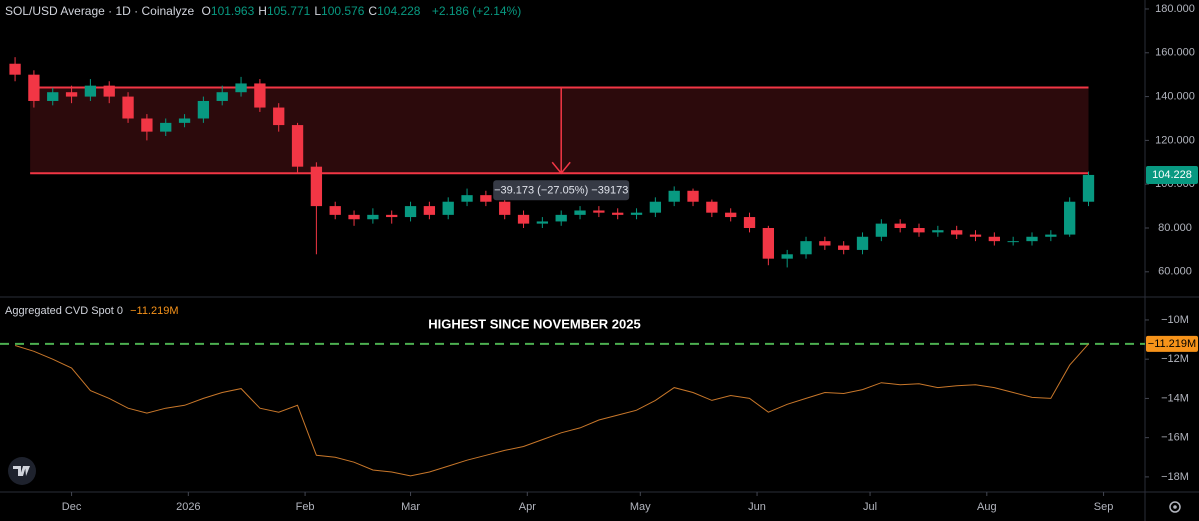  I want to click on y-tick-label: −16M, so click(1175, 438).